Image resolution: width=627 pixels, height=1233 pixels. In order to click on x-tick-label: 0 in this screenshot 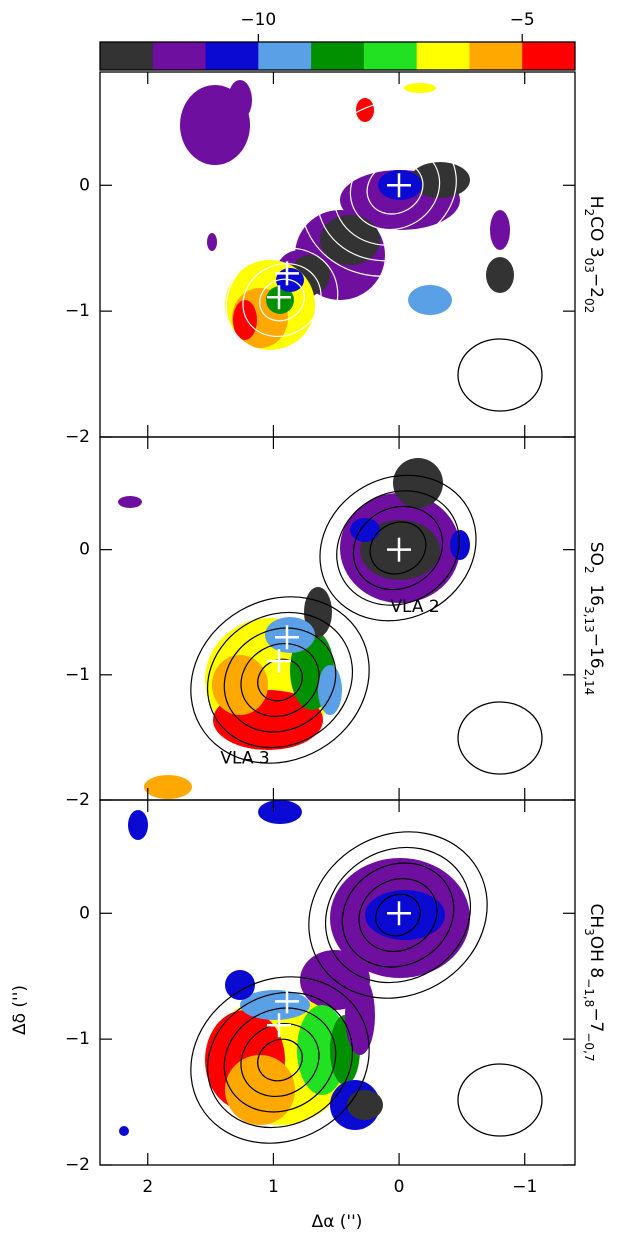, I will do `click(399, 1187)`.